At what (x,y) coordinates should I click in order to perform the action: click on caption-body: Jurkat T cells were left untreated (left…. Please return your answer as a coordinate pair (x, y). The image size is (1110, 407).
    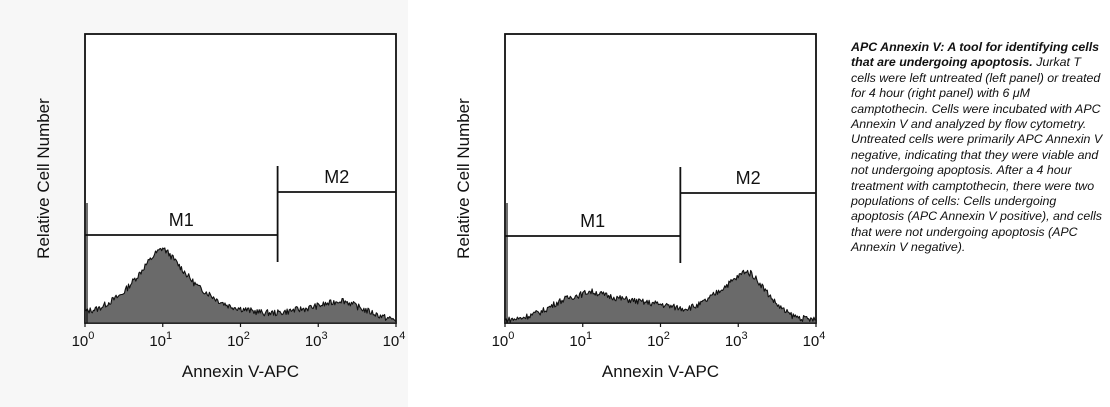
    Looking at the image, I should click on (977, 155).